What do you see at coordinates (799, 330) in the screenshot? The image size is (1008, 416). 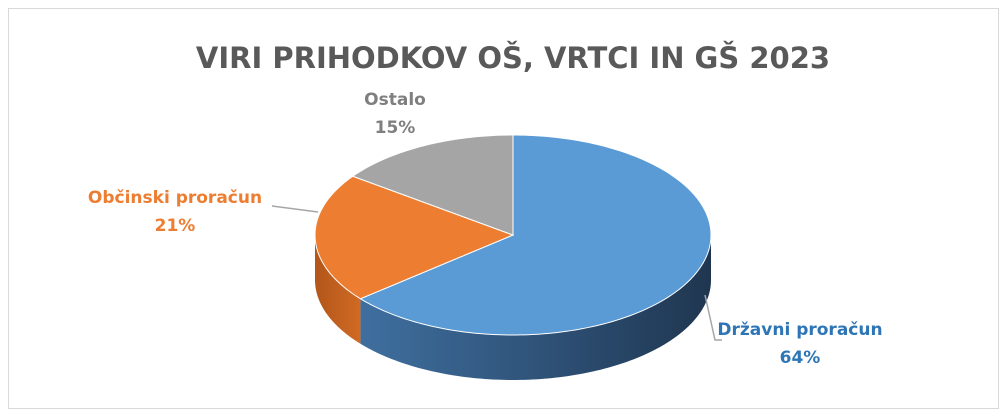 I see `data-label-name: Državni proračun` at bounding box center [799, 330].